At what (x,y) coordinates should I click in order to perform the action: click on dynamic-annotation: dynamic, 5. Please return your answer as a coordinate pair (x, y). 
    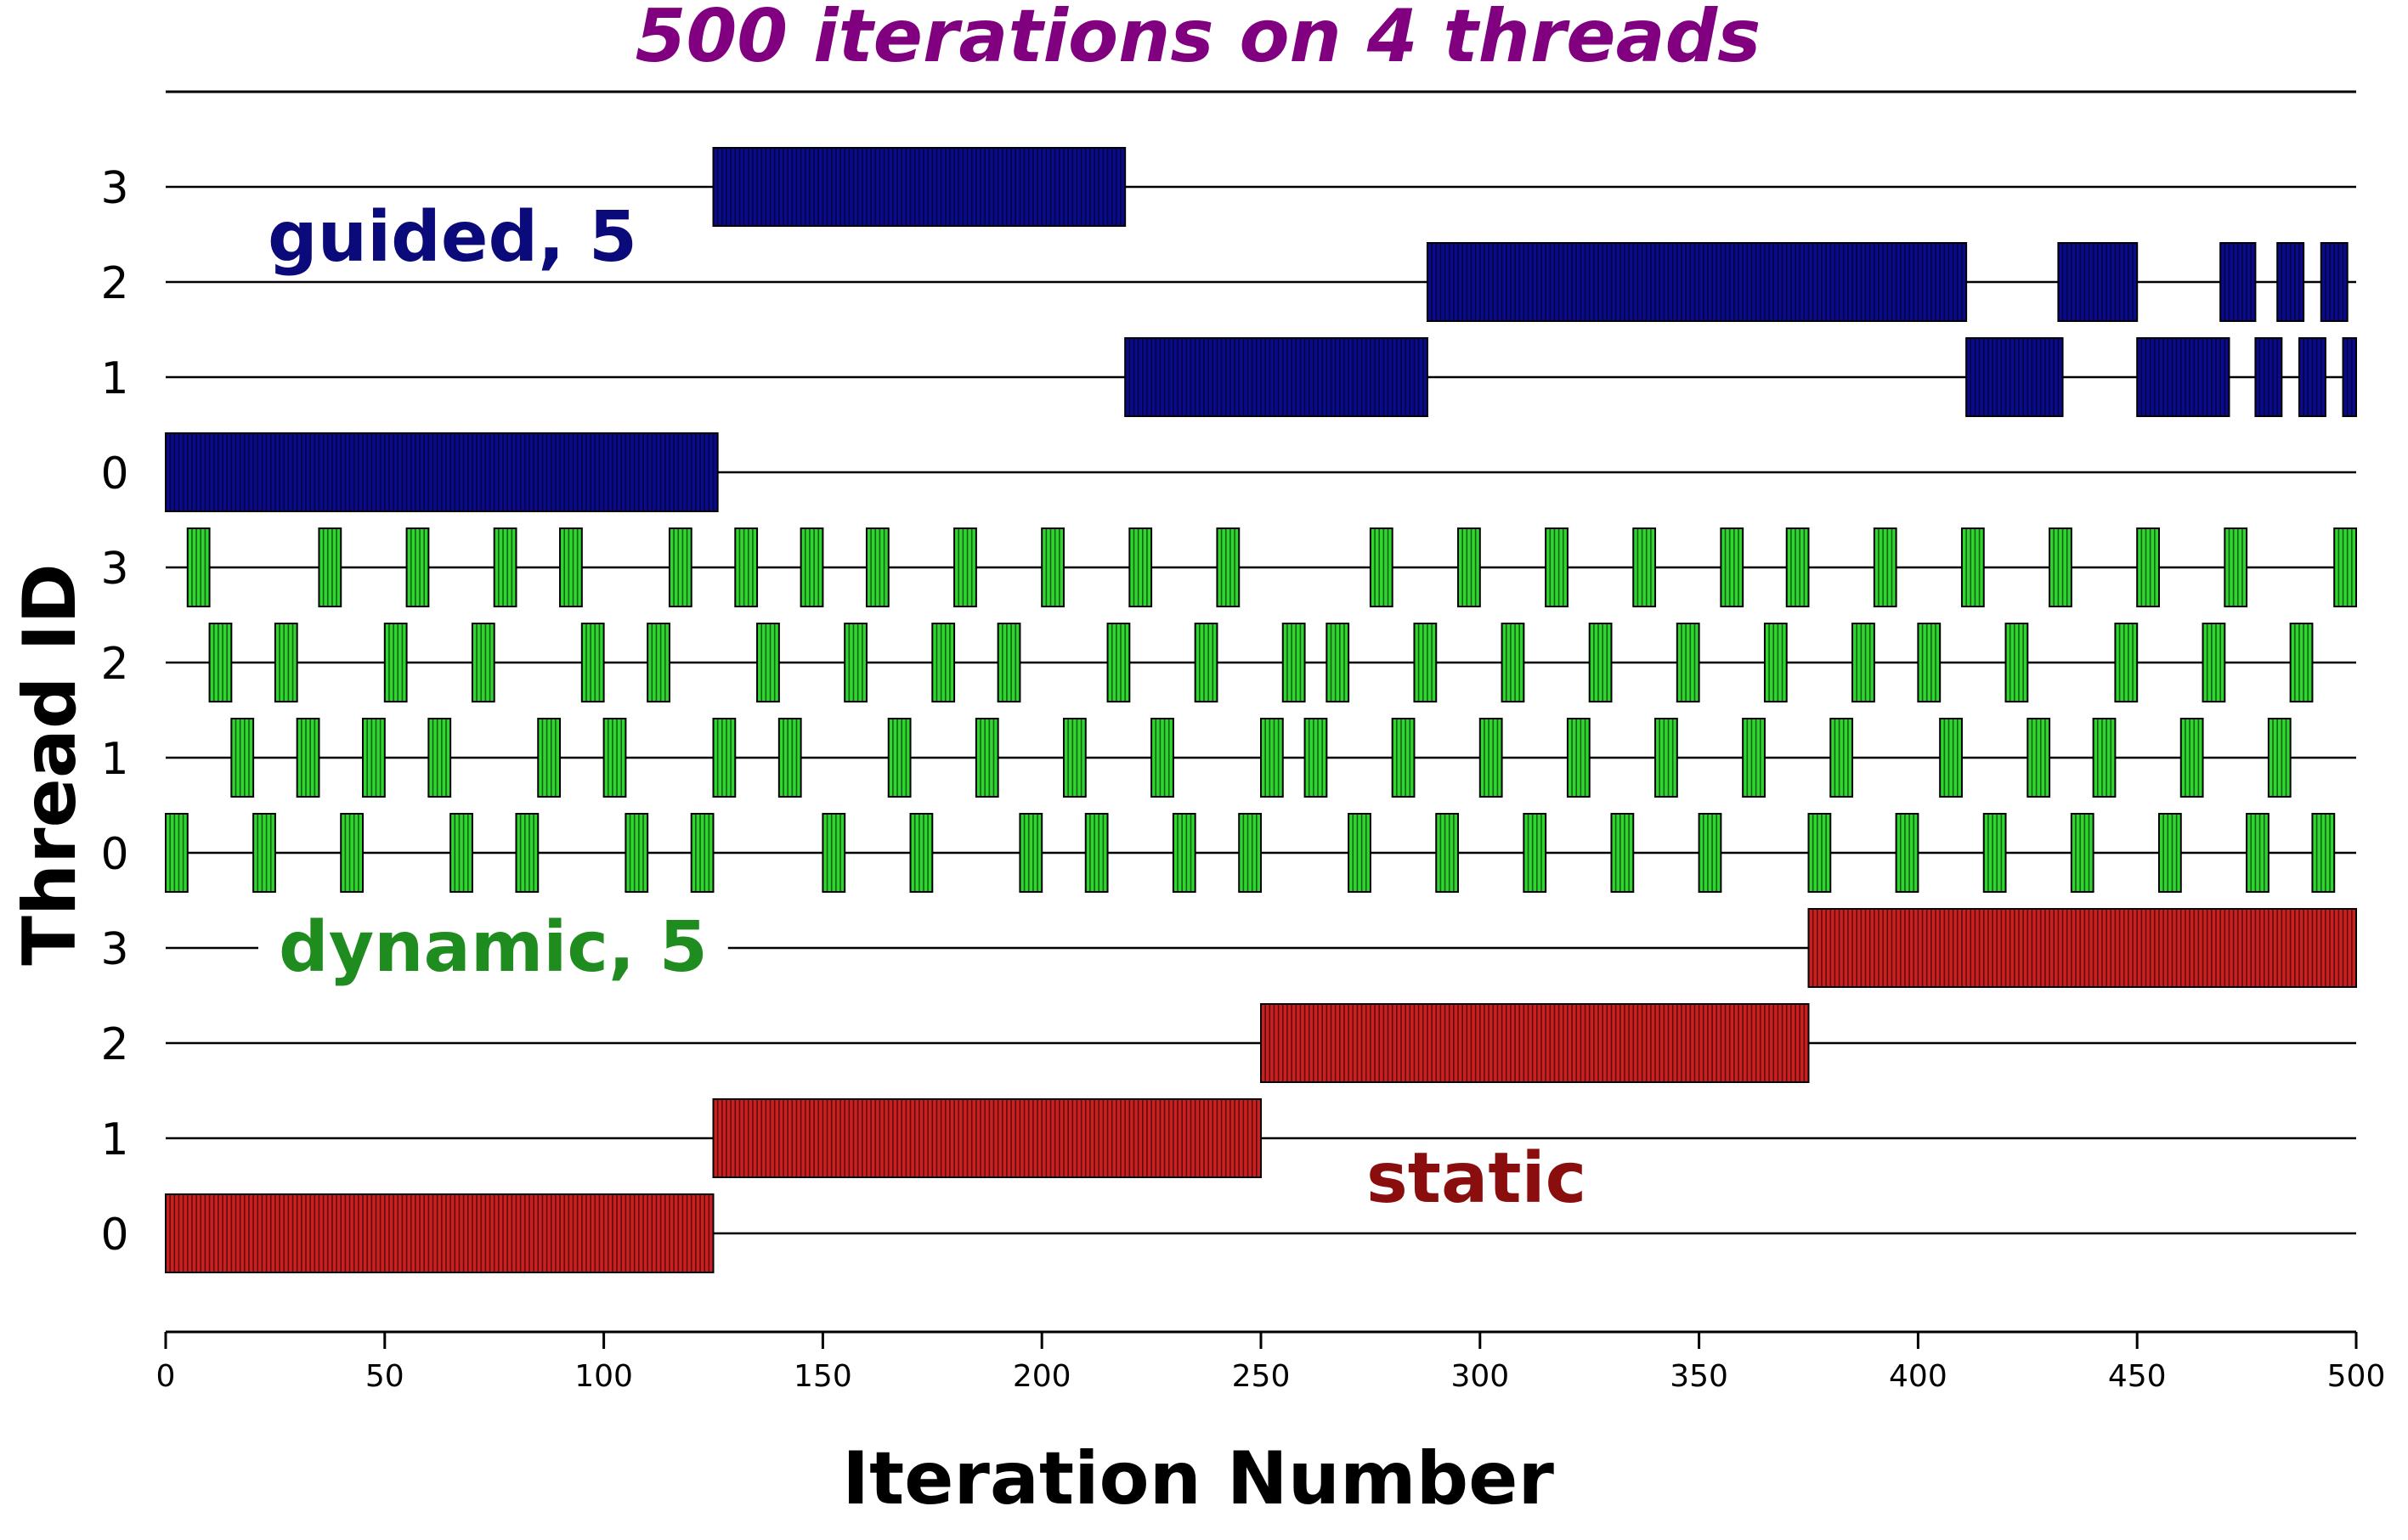
    Looking at the image, I should click on (494, 947).